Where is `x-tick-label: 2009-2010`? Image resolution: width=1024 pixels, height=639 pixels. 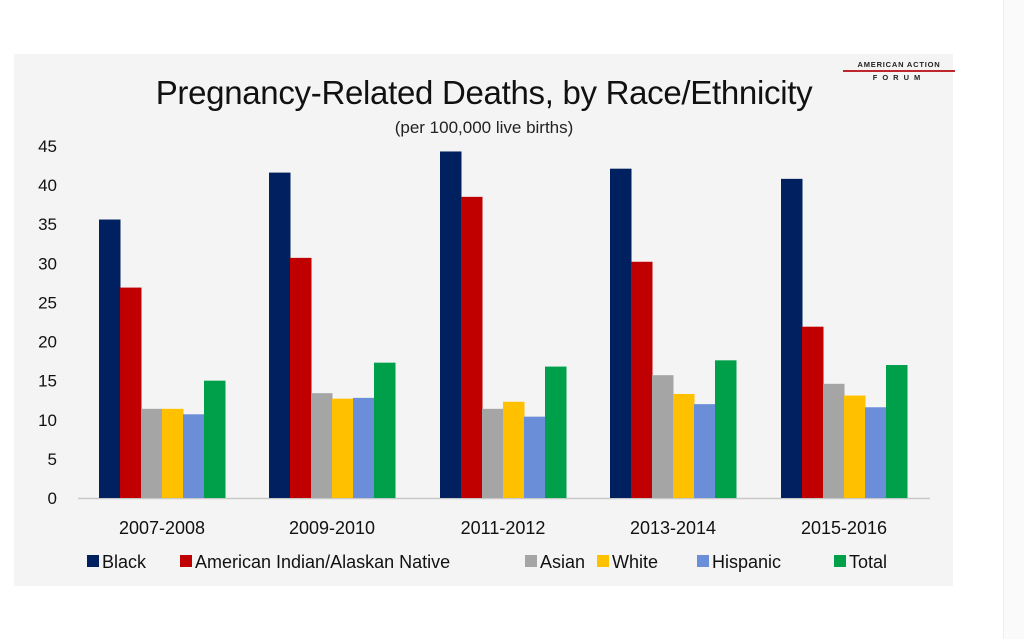 x-tick-label: 2009-2010 is located at coordinates (332, 528).